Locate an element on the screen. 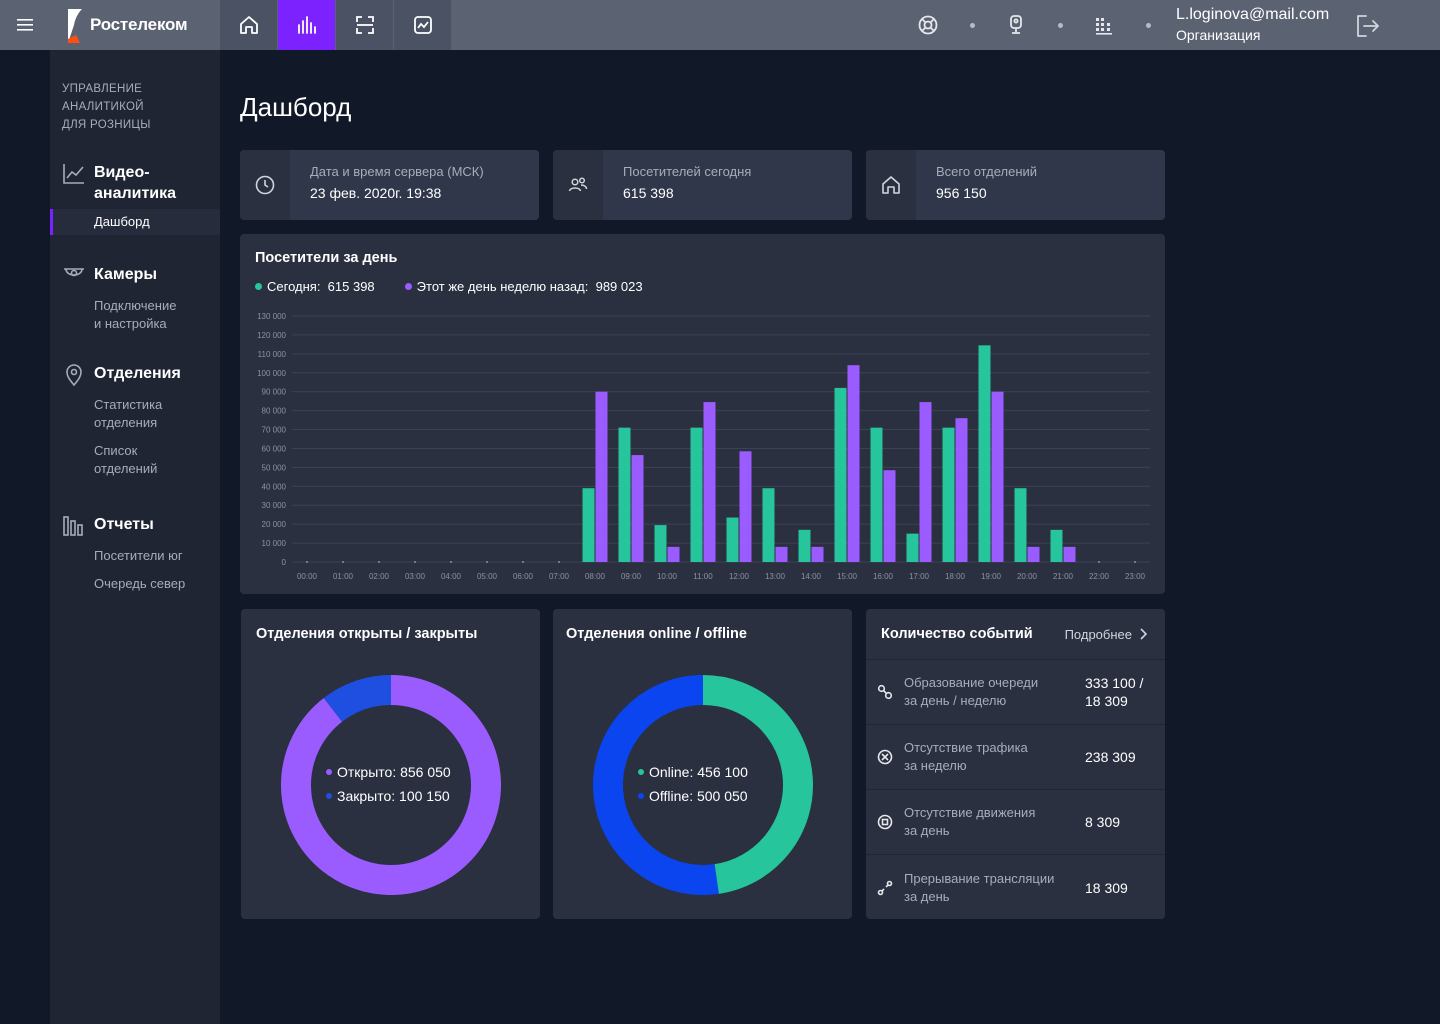 This screenshot has width=1440, height=1024. donut-slice-online is located at coordinates (757, 784).